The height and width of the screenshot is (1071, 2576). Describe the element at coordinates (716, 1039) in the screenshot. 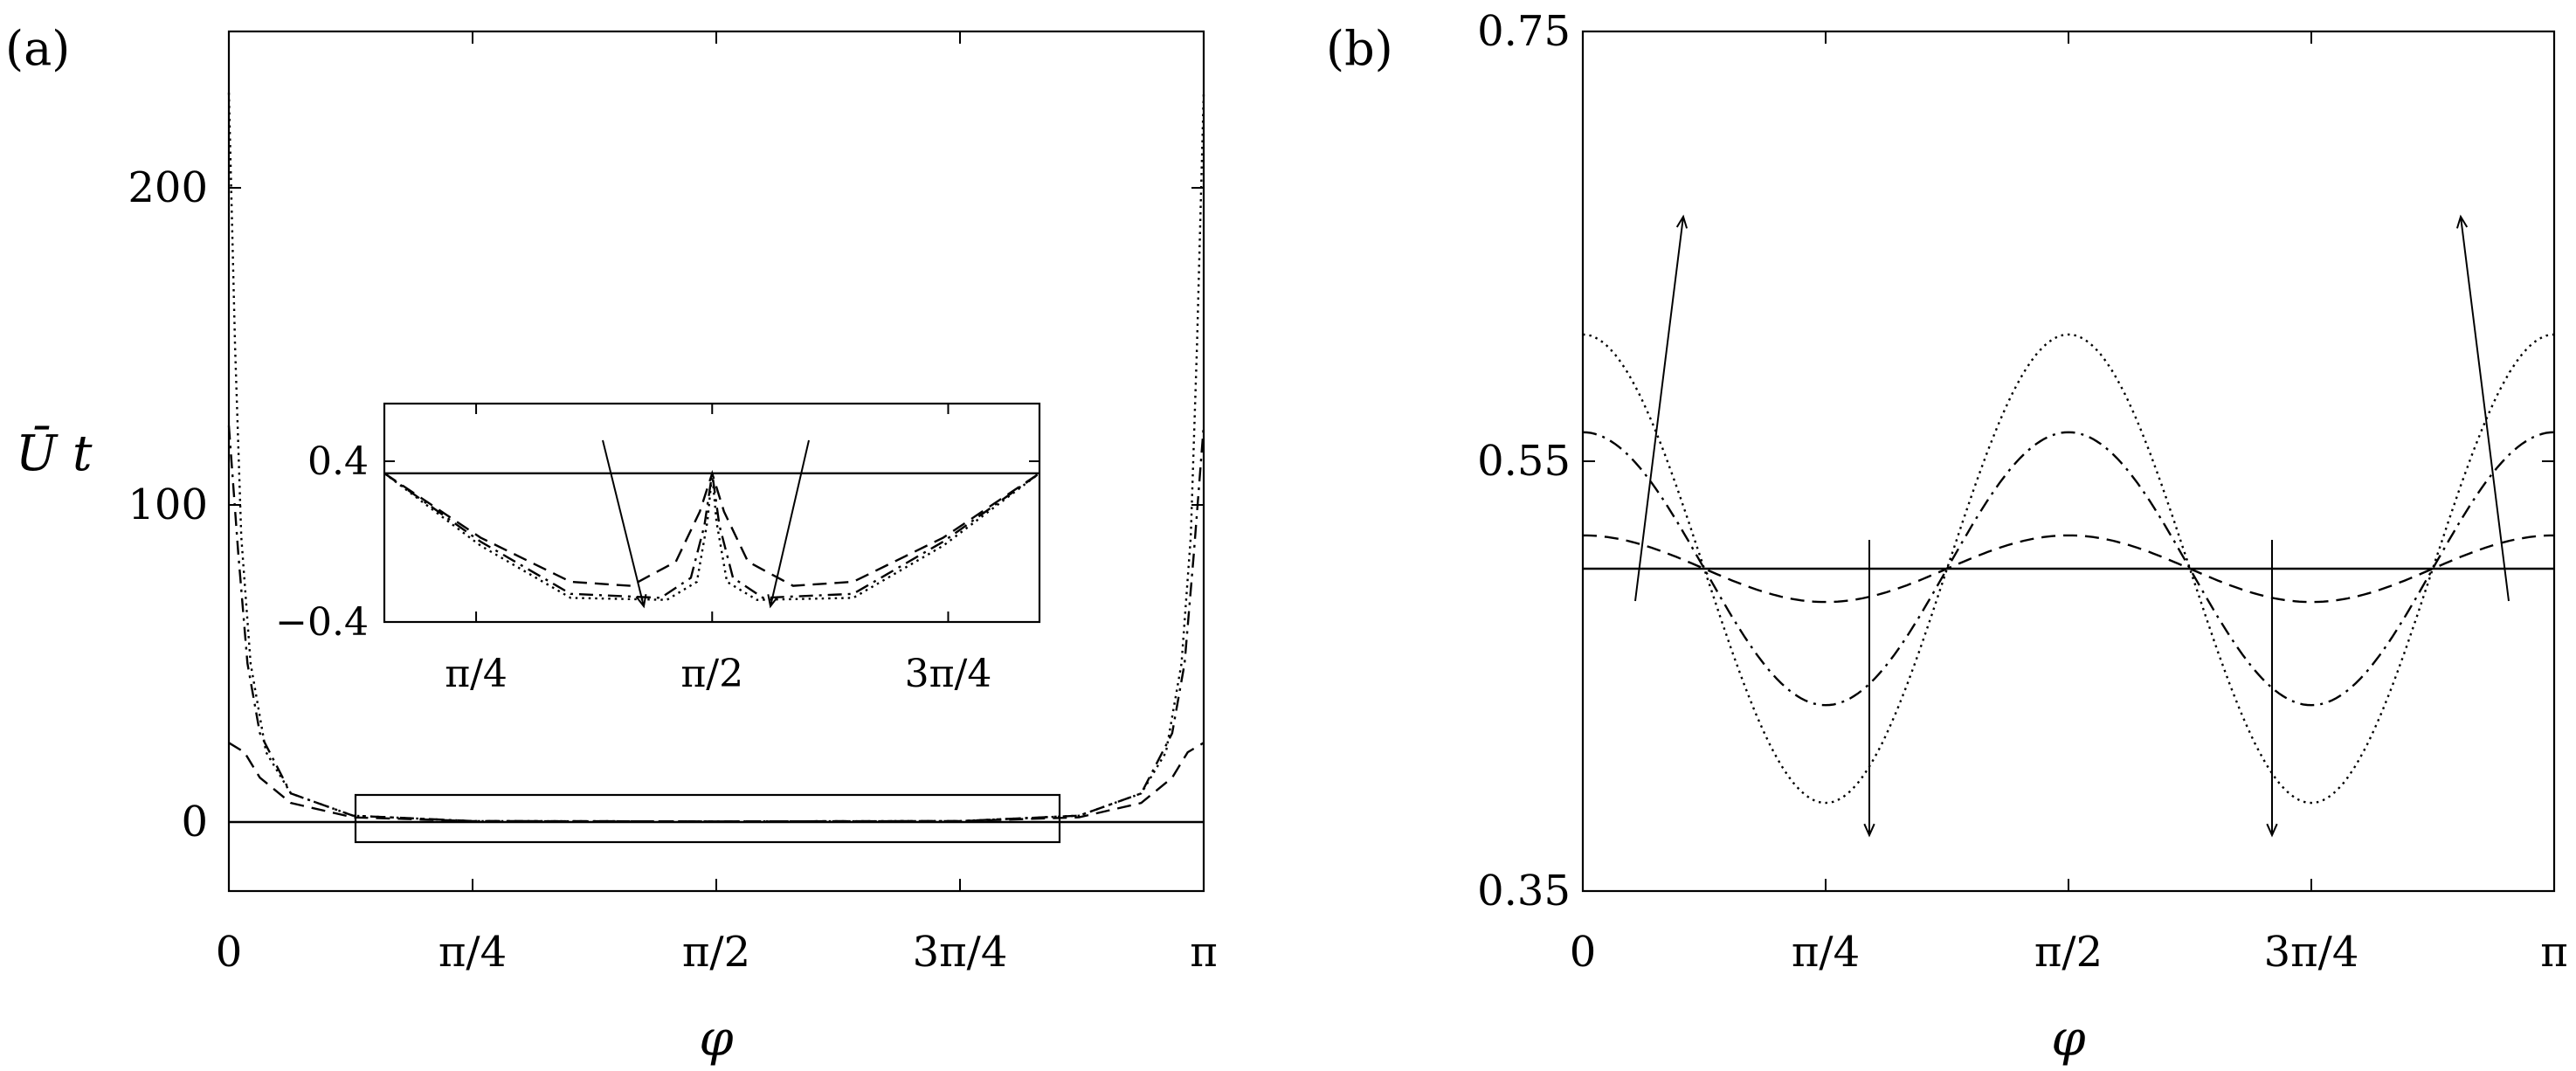

I see `panel-a-x-axis-label: φ` at that location.